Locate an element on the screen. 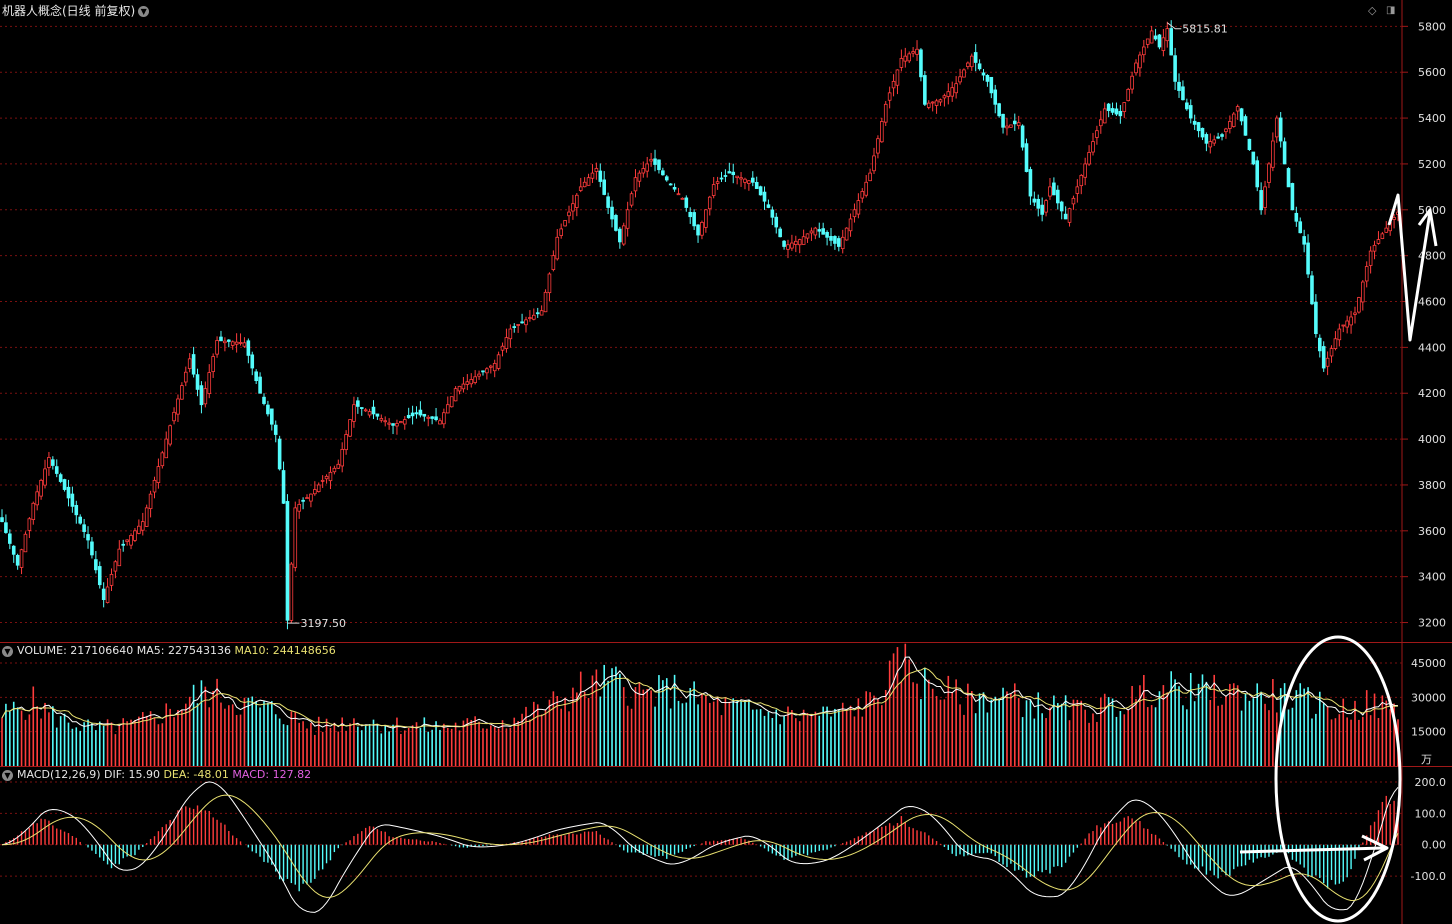 This screenshot has width=1452, height=924. price-tick-label: 4400 is located at coordinates (1432, 347).